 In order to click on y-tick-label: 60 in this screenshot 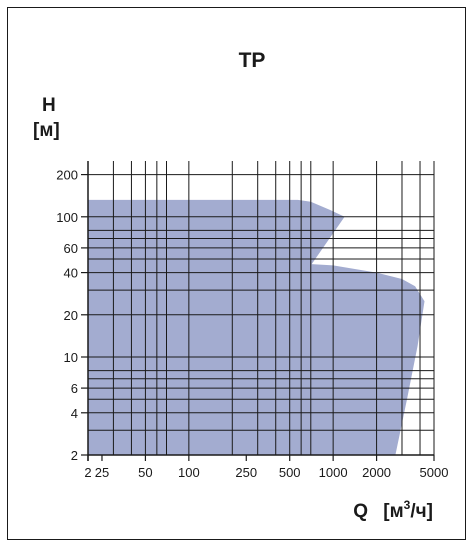, I will do `click(71, 248)`.